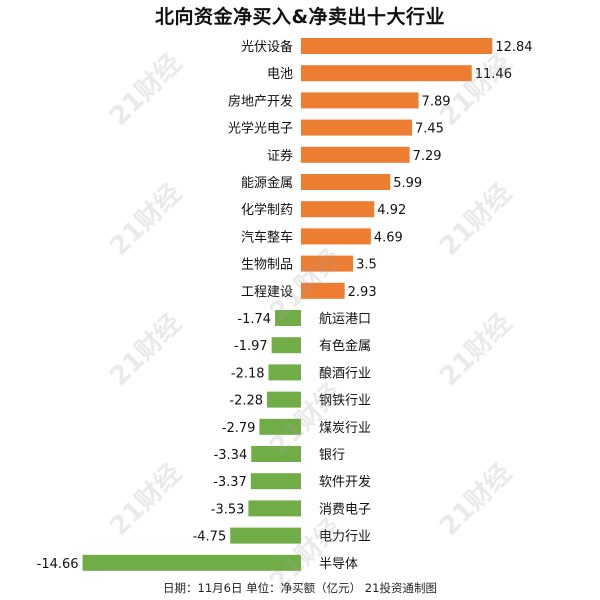 This screenshot has height=600, width=600. I want to click on category-label: 房地产开发, so click(260, 101).